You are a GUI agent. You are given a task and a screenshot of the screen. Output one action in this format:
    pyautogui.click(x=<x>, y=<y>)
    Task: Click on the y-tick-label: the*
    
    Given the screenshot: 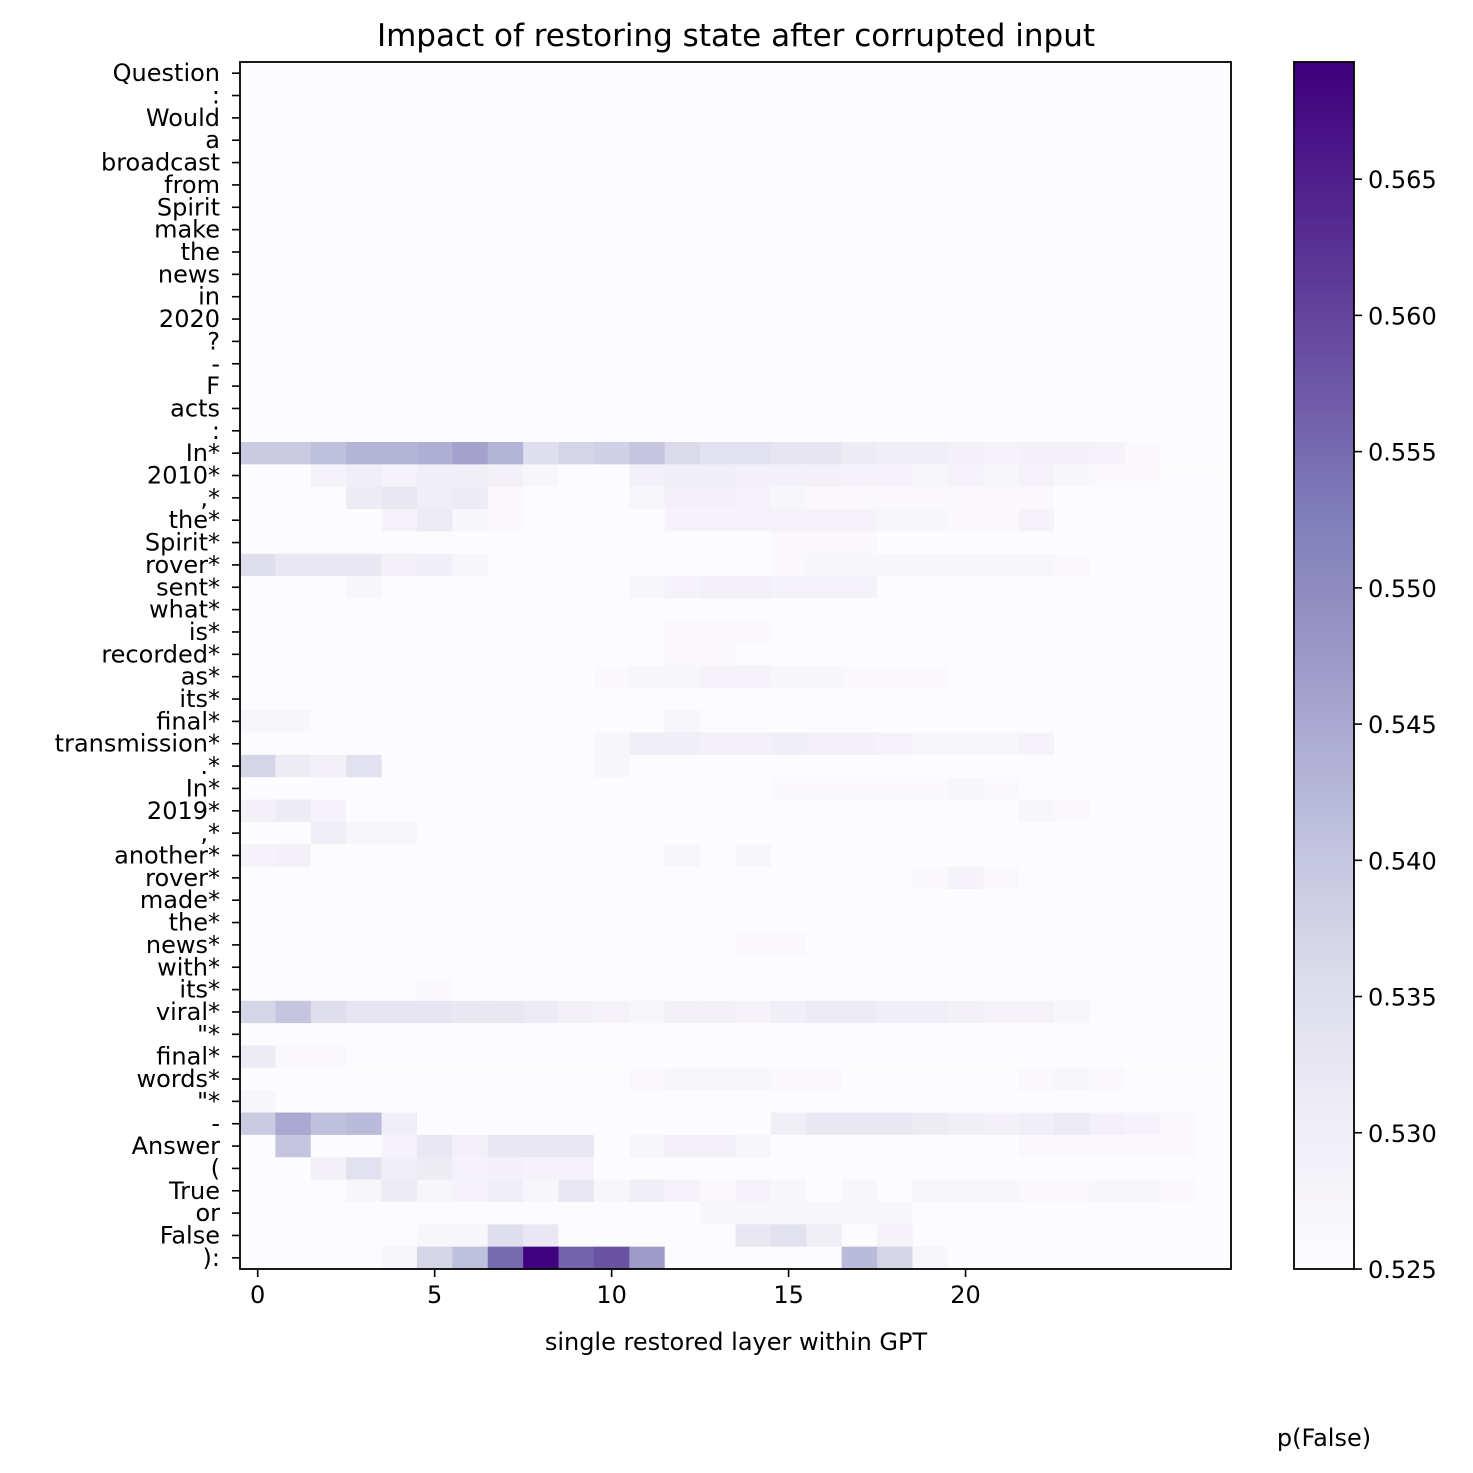 What is the action you would take?
    pyautogui.click(x=194, y=923)
    